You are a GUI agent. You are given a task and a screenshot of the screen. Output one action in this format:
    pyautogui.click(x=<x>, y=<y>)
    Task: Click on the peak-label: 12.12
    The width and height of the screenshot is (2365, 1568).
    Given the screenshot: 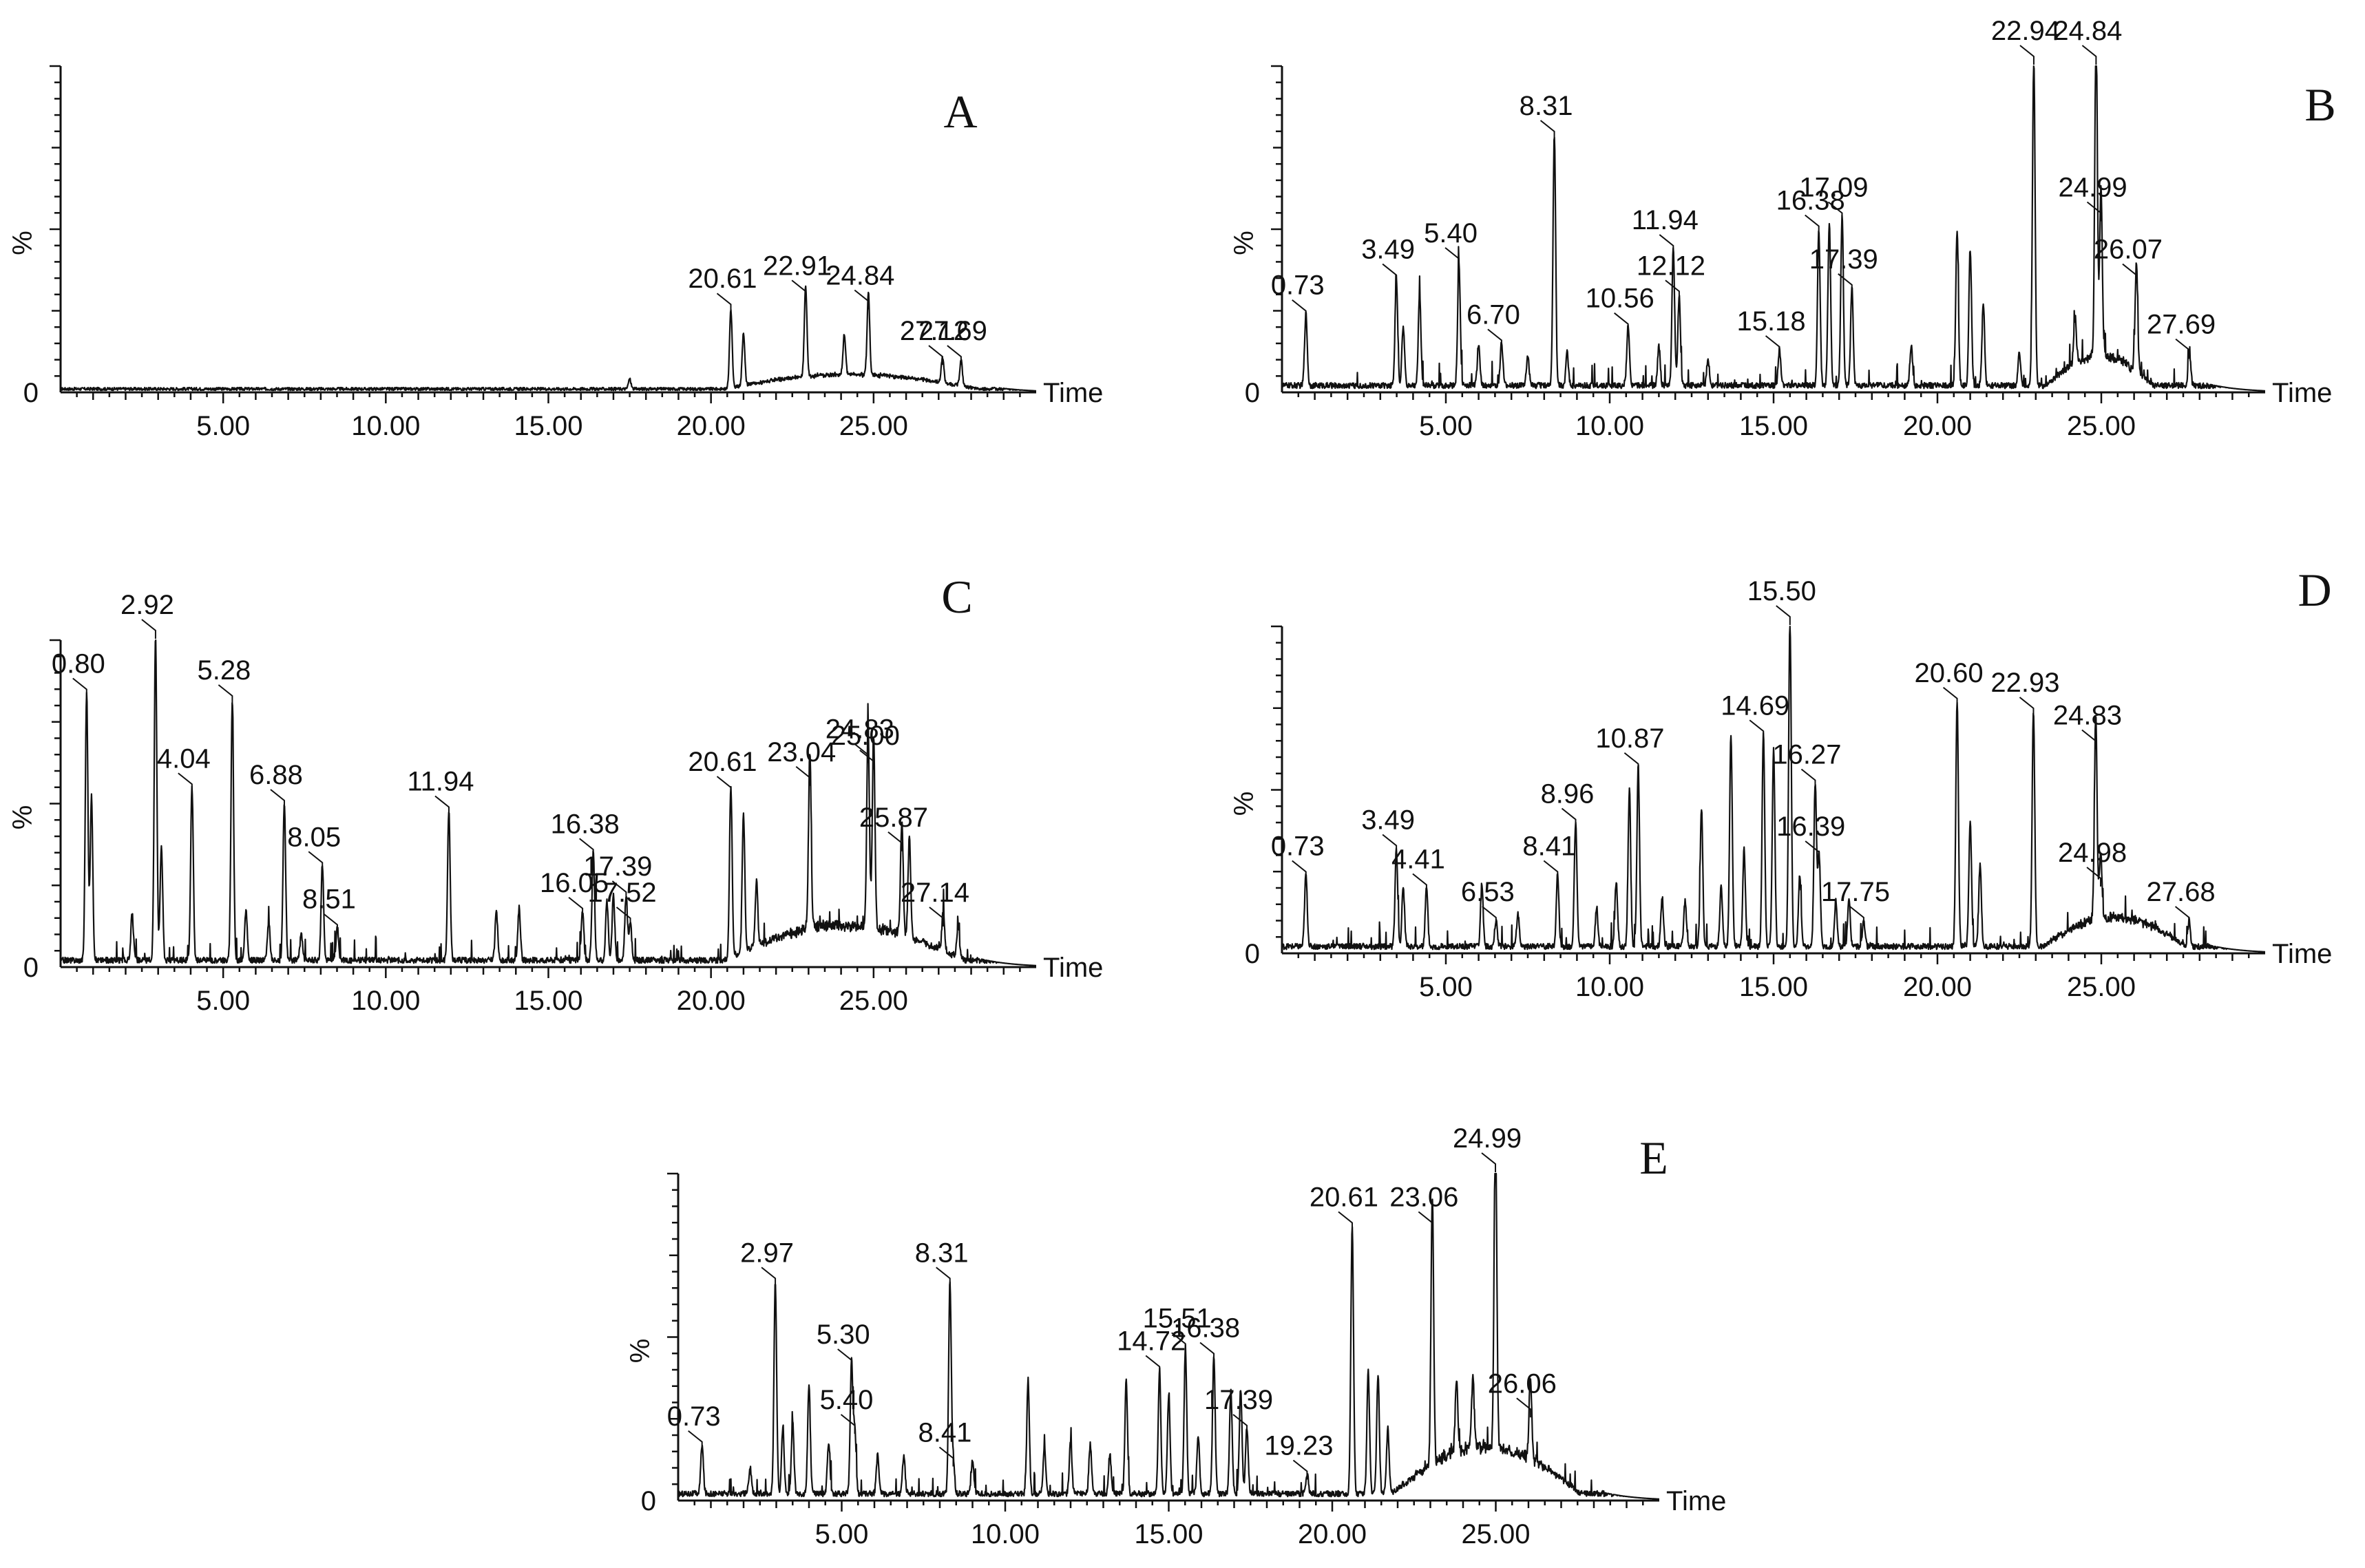 What is the action you would take?
    pyautogui.click(x=1671, y=266)
    